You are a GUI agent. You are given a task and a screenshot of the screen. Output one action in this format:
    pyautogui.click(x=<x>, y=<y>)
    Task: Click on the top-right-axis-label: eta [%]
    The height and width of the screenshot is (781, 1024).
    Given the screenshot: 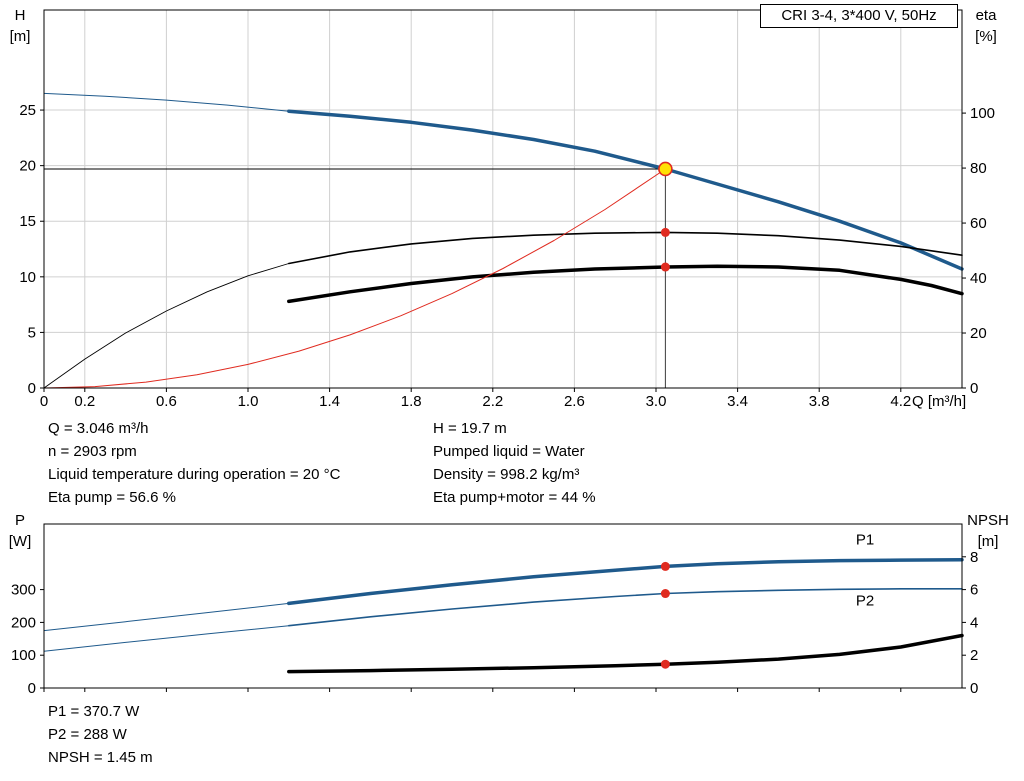 What is the action you would take?
    pyautogui.click(x=986, y=26)
    